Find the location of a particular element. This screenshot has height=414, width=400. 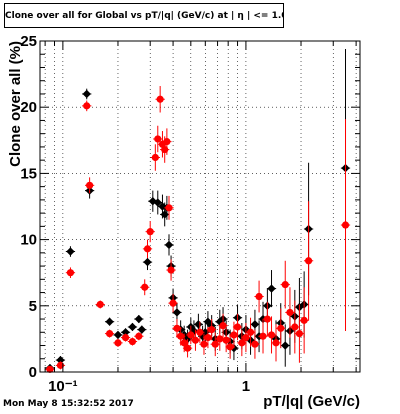

y-tick-label: 5 is located at coordinates (33, 306).